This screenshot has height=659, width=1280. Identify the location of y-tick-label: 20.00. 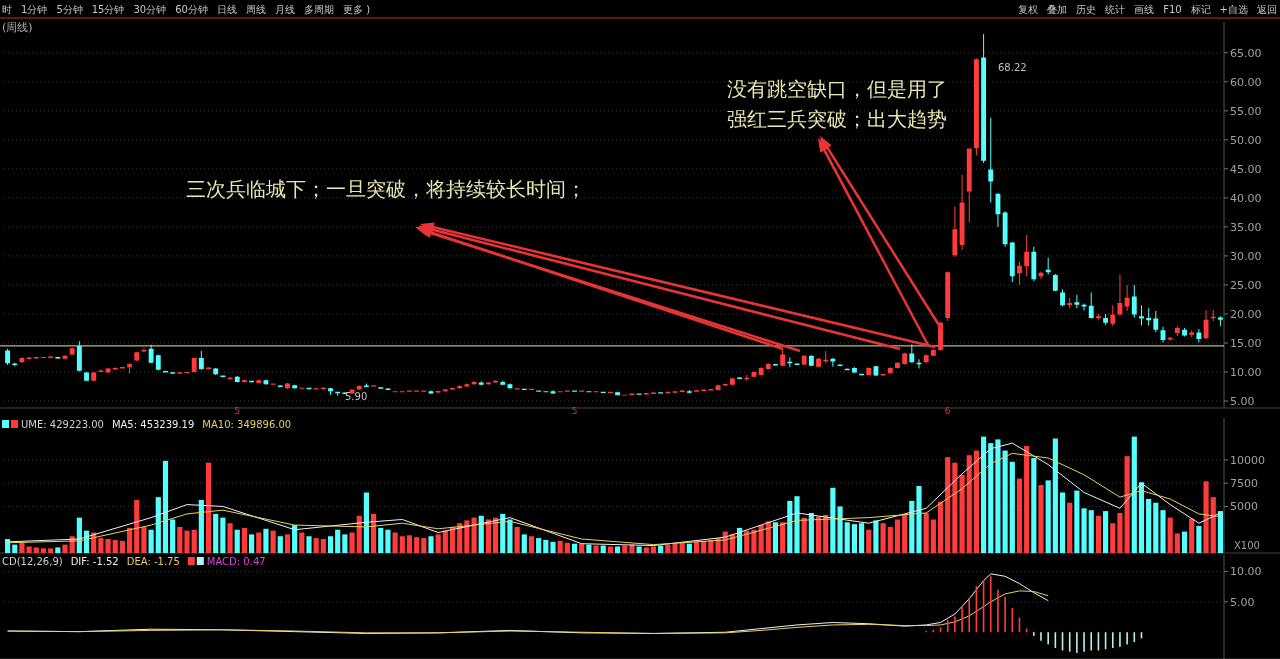
(1246, 314).